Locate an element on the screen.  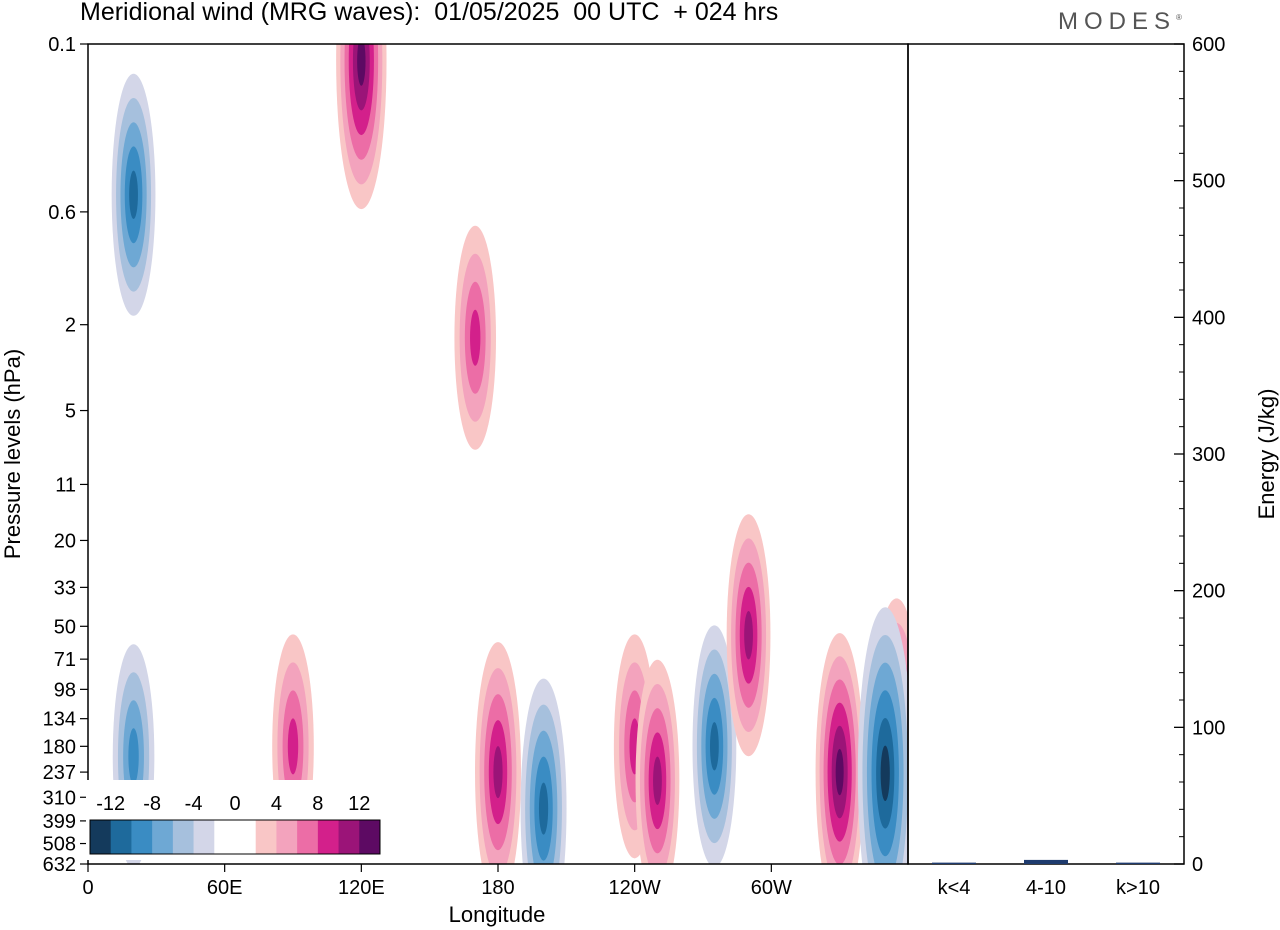
colorbar-label: -8 is located at coordinates (152, 804).